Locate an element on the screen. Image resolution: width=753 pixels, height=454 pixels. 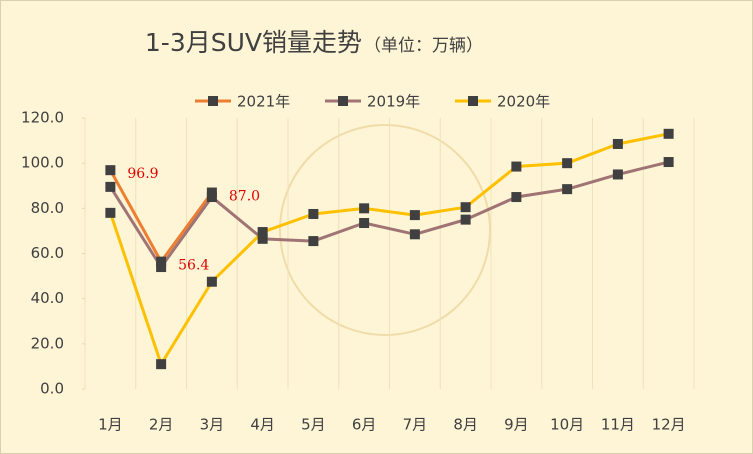
legend-label: 2021年 is located at coordinates (263, 102).